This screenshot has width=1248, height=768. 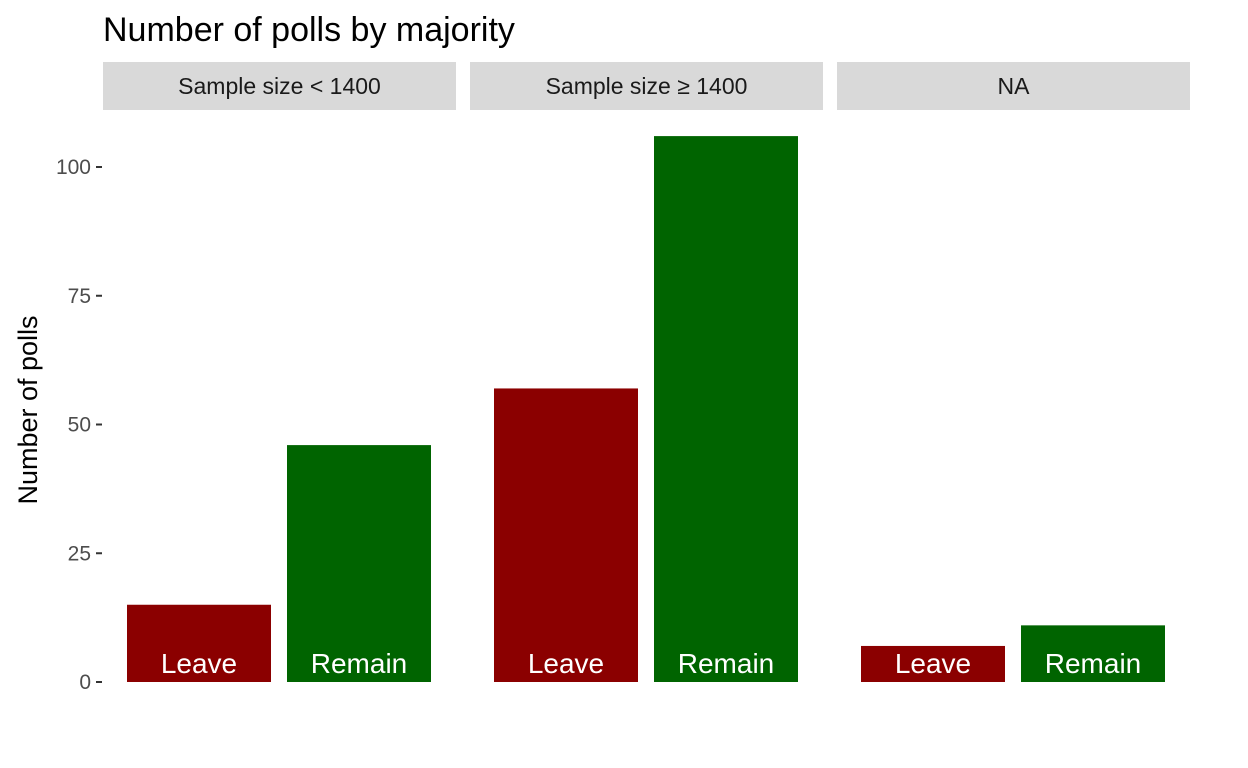 I want to click on facet-strip-label: Sample size < 1400, so click(x=279, y=86).